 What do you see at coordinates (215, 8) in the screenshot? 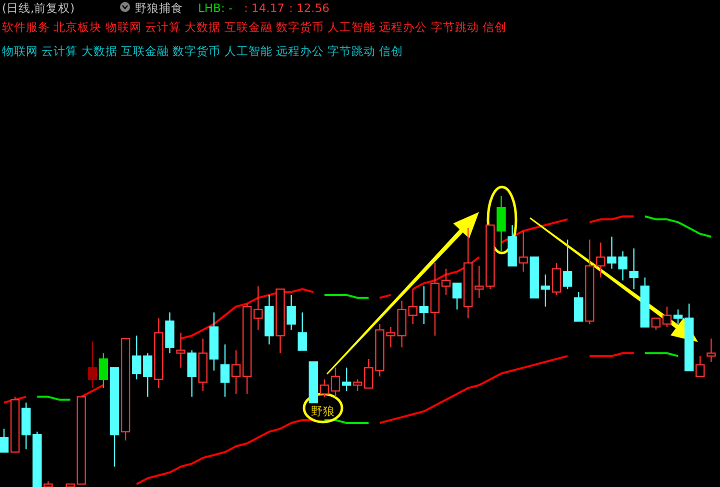
I see `text: LHB: -` at bounding box center [215, 8].